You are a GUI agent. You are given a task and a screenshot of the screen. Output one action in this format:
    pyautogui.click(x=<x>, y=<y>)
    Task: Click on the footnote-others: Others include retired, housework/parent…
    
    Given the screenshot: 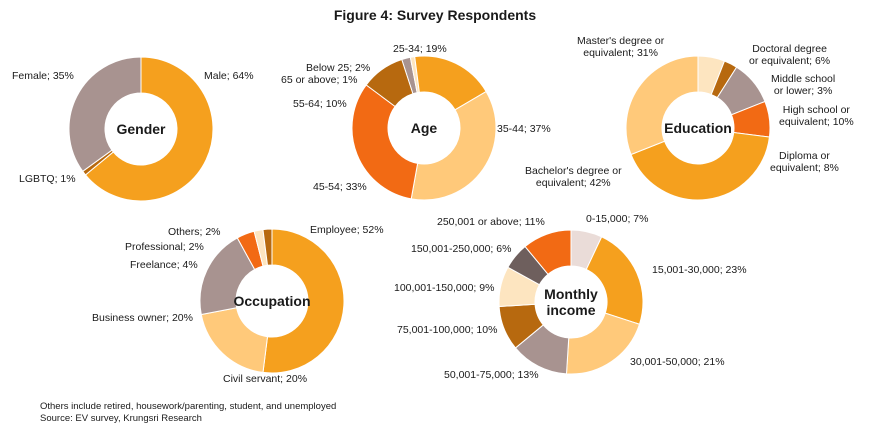 What is the action you would take?
    pyautogui.click(x=188, y=406)
    